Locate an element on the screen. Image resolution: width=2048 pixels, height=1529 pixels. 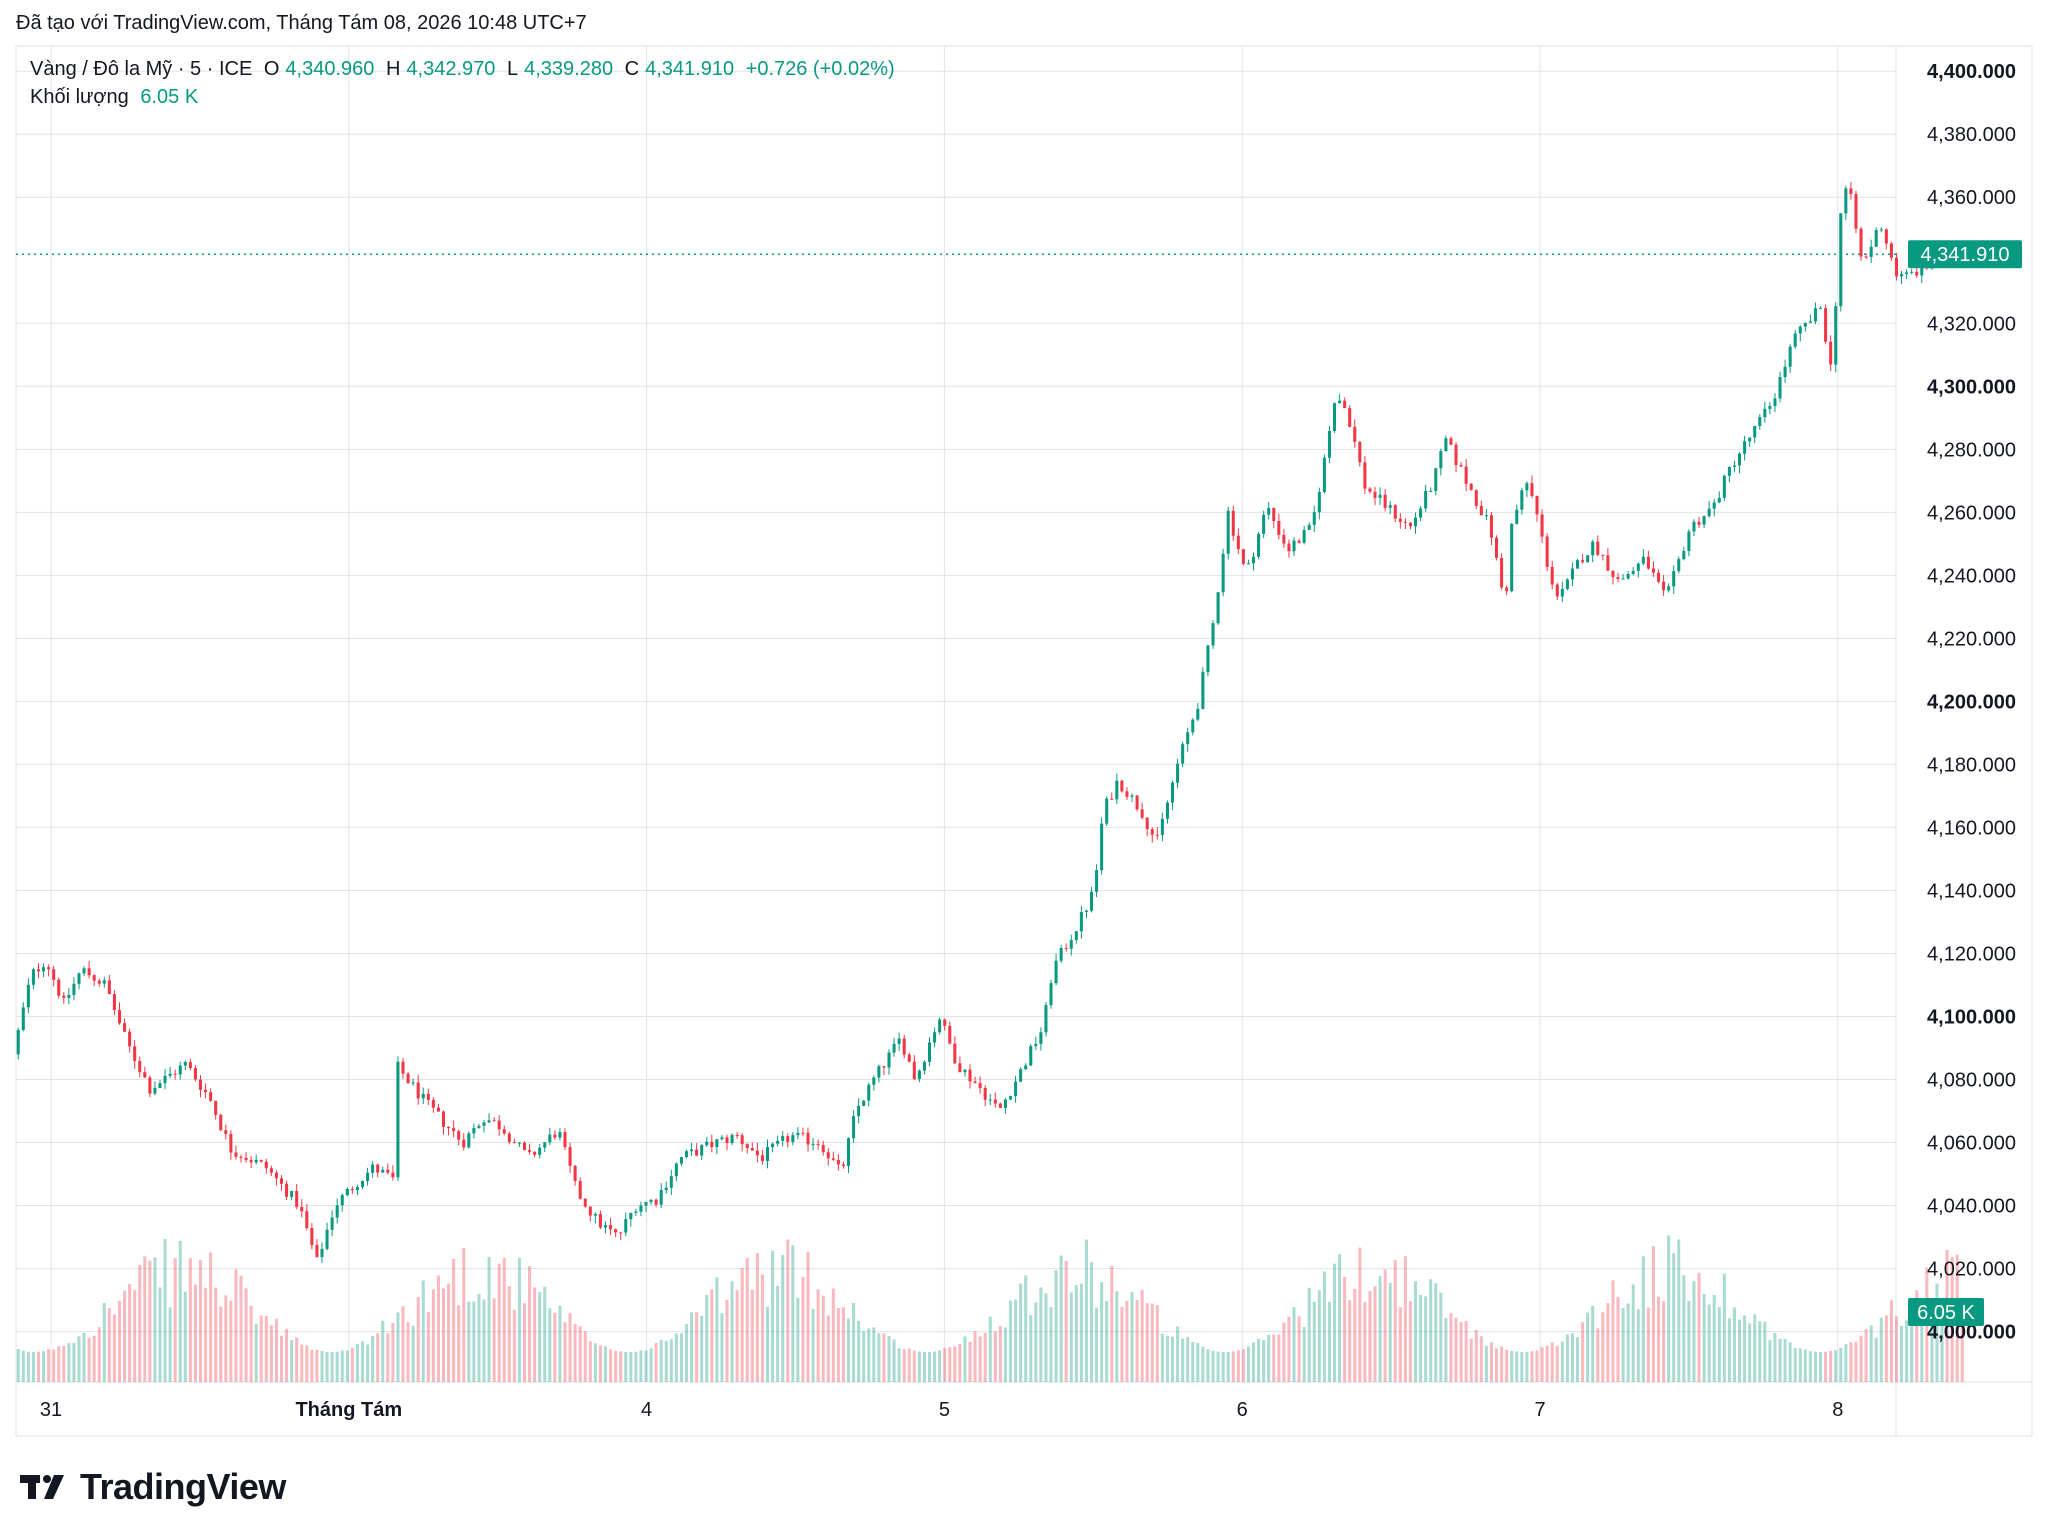
volume-label: Khối lượng is located at coordinates (79, 97).